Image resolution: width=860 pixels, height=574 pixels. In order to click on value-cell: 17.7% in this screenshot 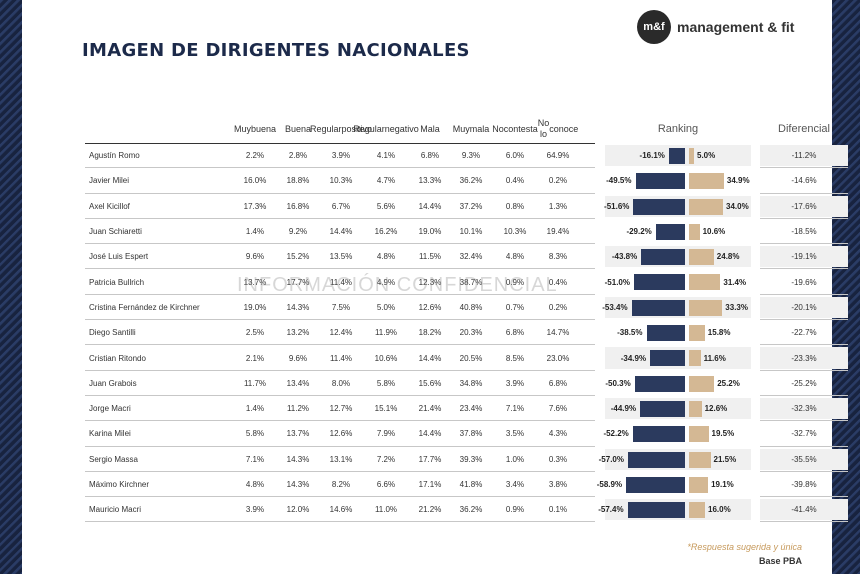, I will do `click(430, 459)`.